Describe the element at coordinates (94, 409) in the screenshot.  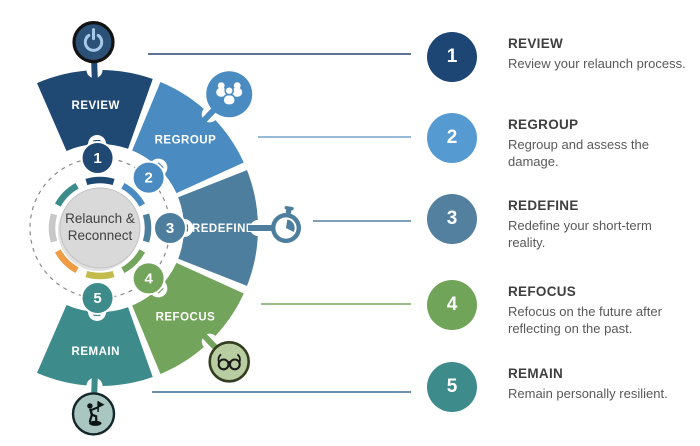
I see `figure-arm` at that location.